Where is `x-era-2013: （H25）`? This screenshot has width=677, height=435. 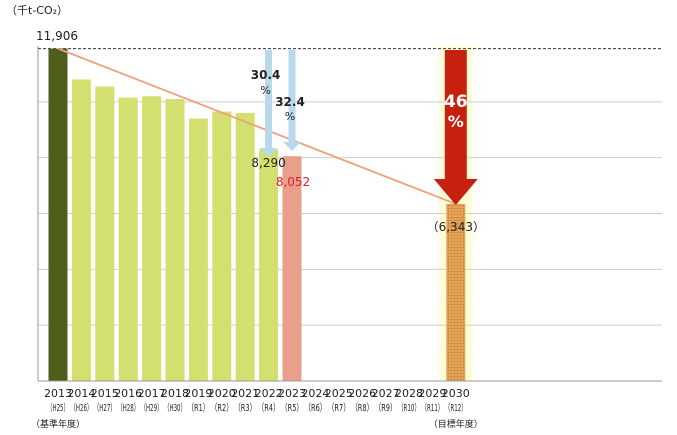
x-era-2013: （H25） is located at coordinates (58, 408).